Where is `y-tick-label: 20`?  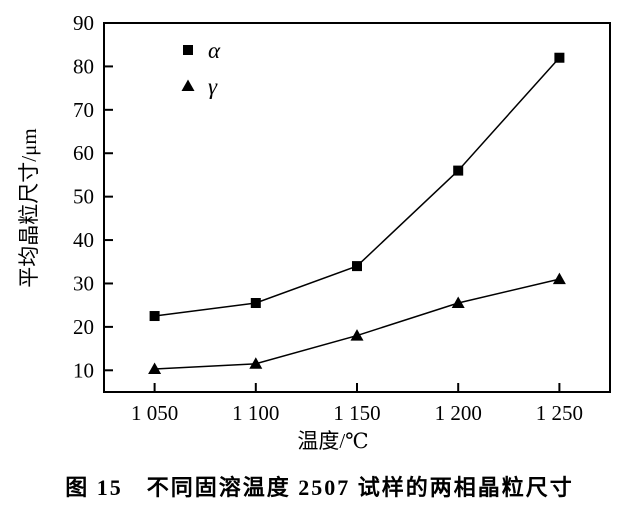 y-tick-label: 20 is located at coordinates (83, 327).